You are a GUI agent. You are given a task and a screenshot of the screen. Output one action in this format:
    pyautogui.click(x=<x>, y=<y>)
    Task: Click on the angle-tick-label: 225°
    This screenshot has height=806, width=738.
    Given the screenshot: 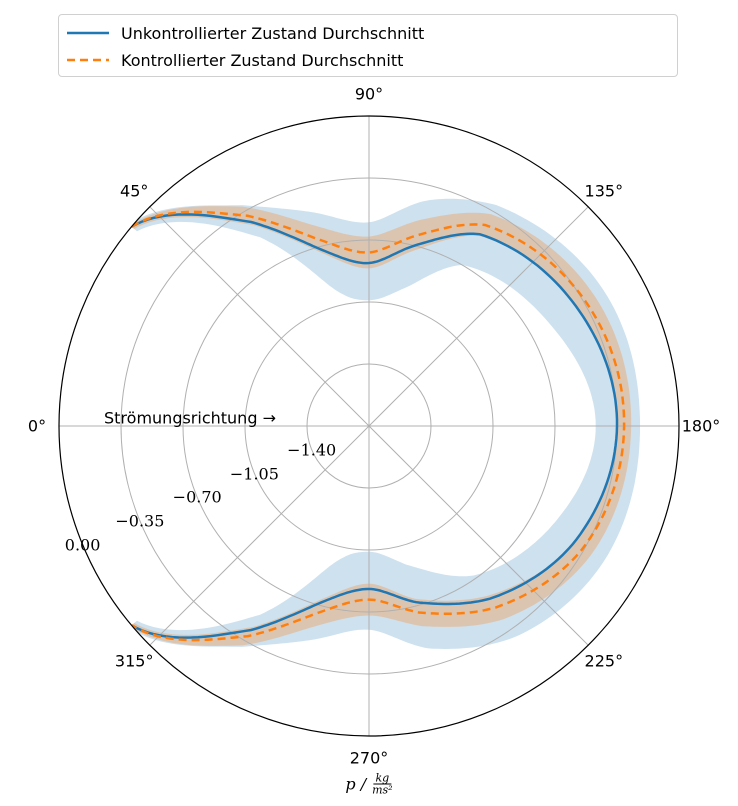 What is the action you would take?
    pyautogui.click(x=604, y=661)
    